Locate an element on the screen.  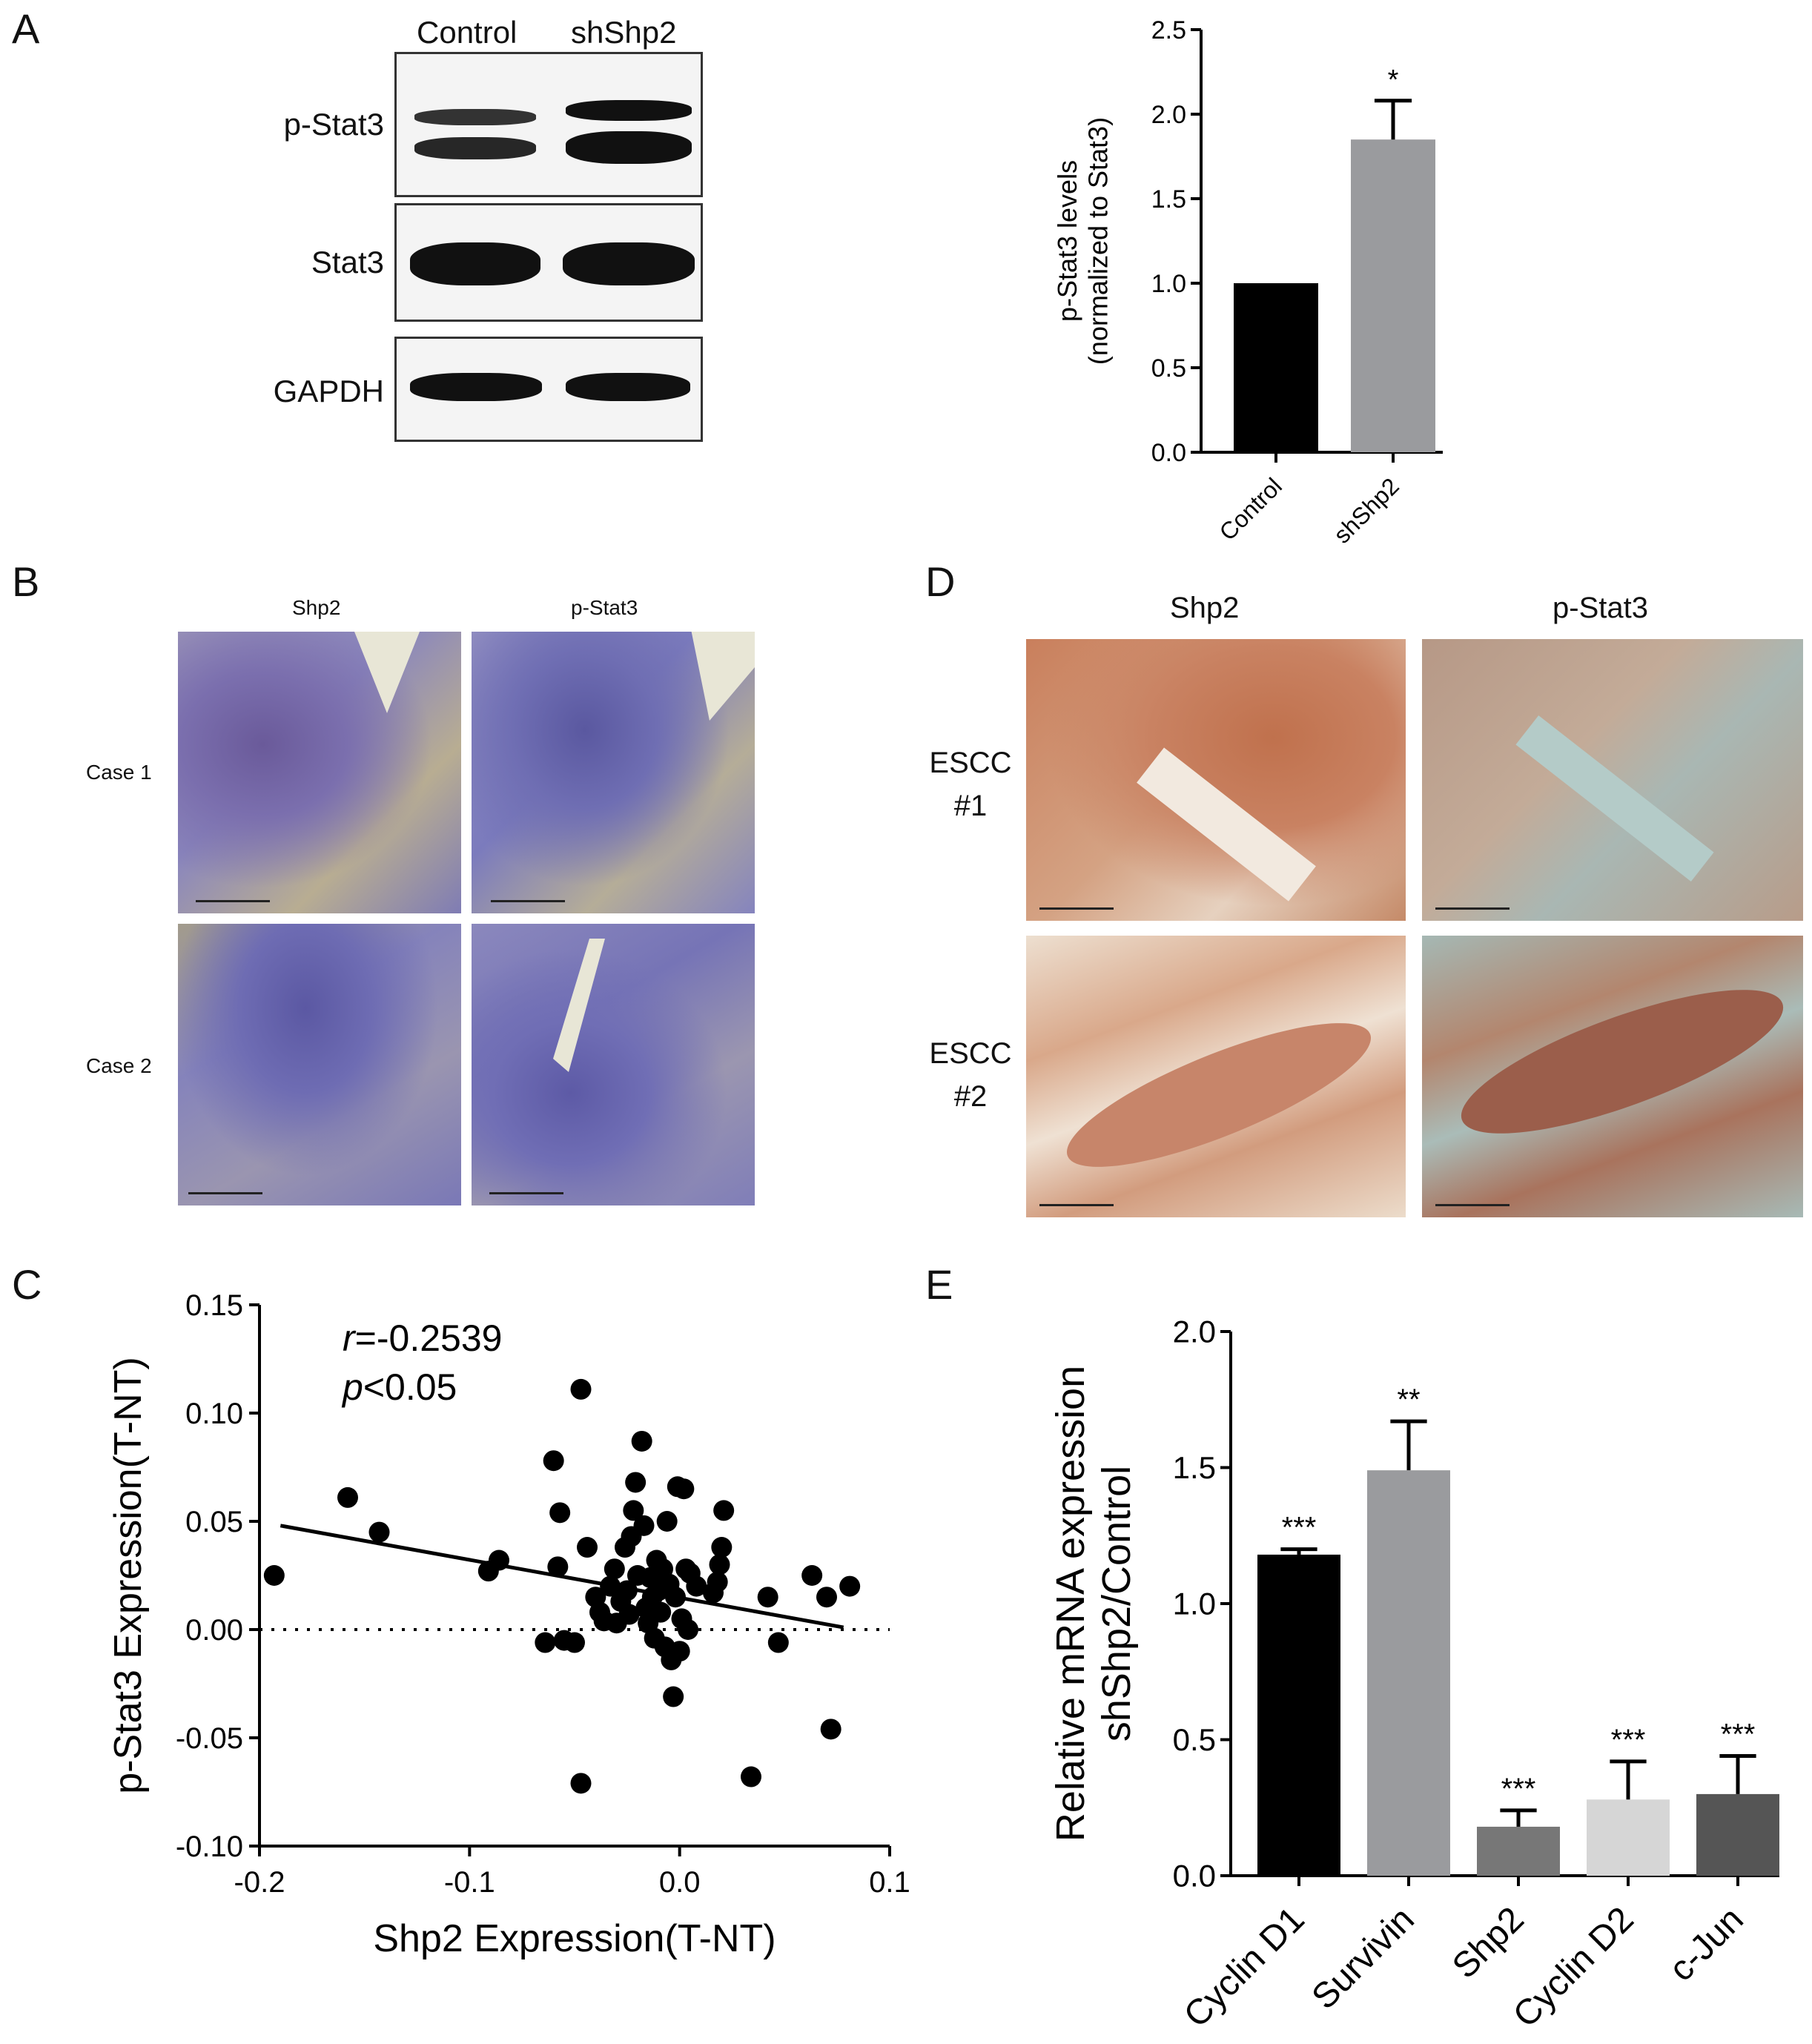
ihc-image-d-escc1-shp2 is located at coordinates (1216, 780).